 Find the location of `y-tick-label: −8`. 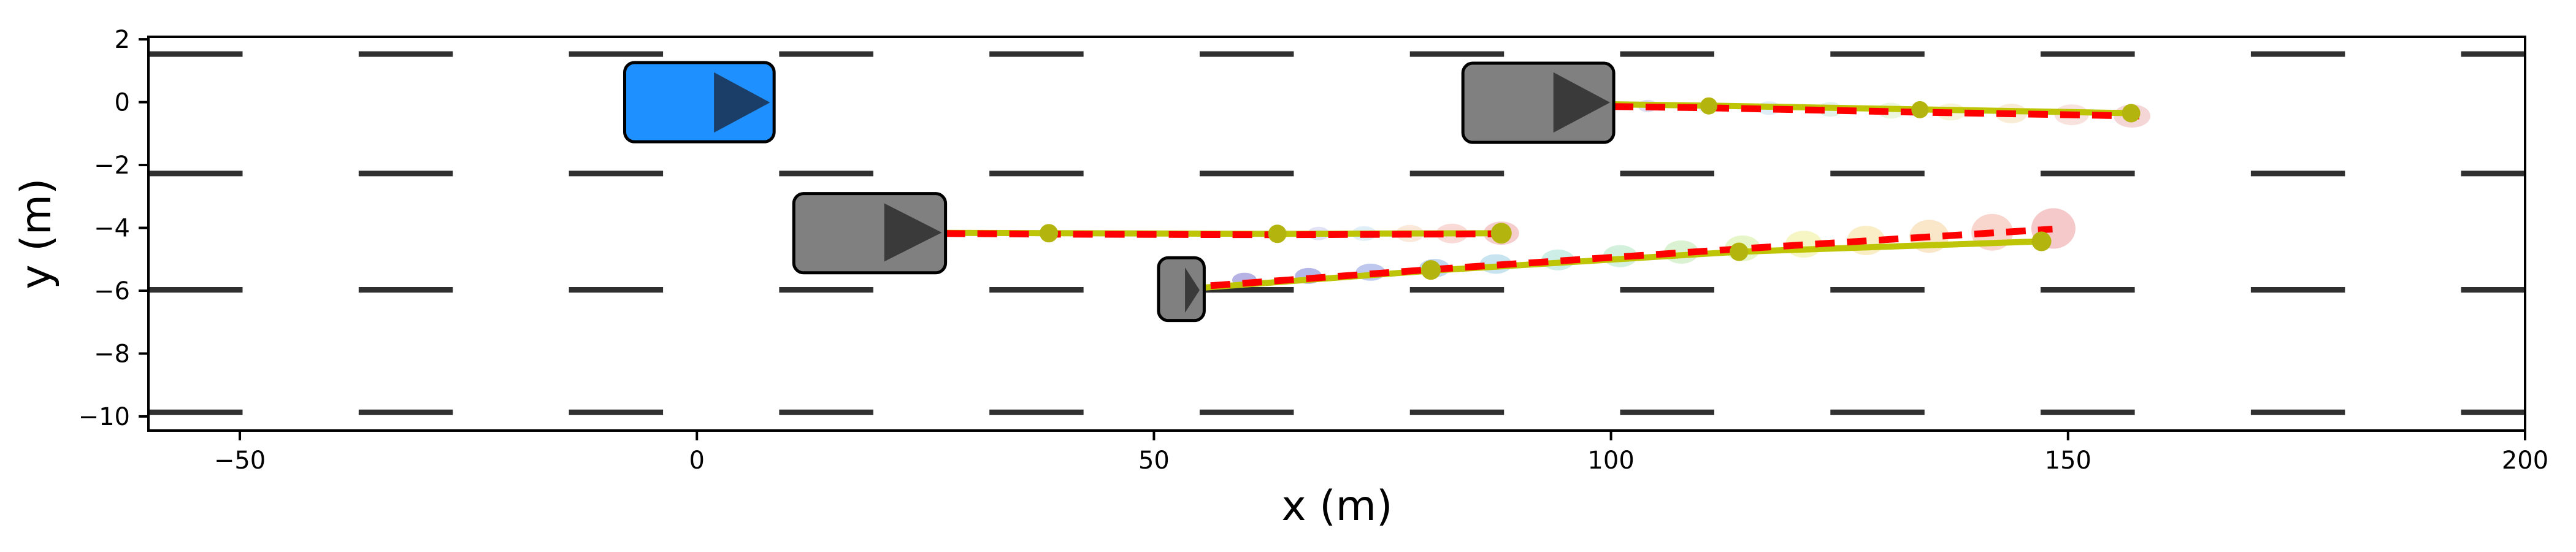

y-tick-label: −8 is located at coordinates (112, 354).